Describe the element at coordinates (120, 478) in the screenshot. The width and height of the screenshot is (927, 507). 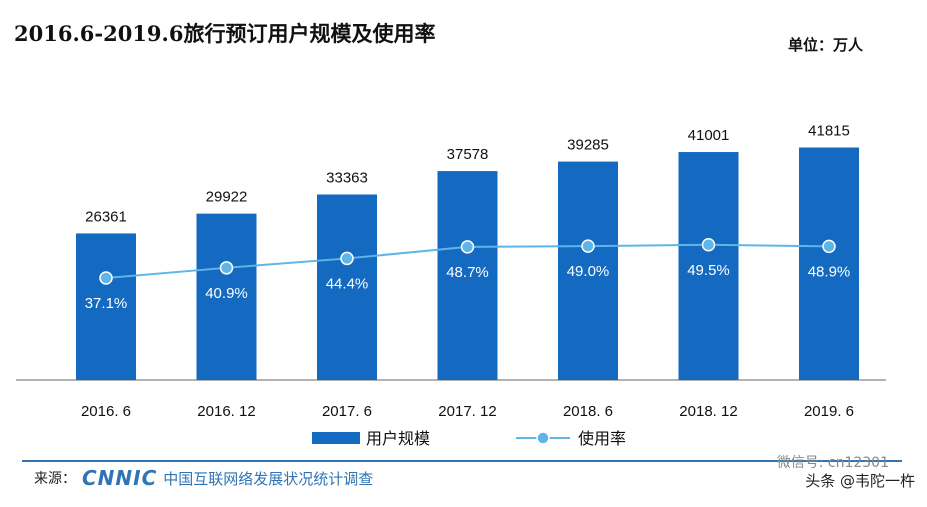
I see `cnnic-logo: CNNIC` at that location.